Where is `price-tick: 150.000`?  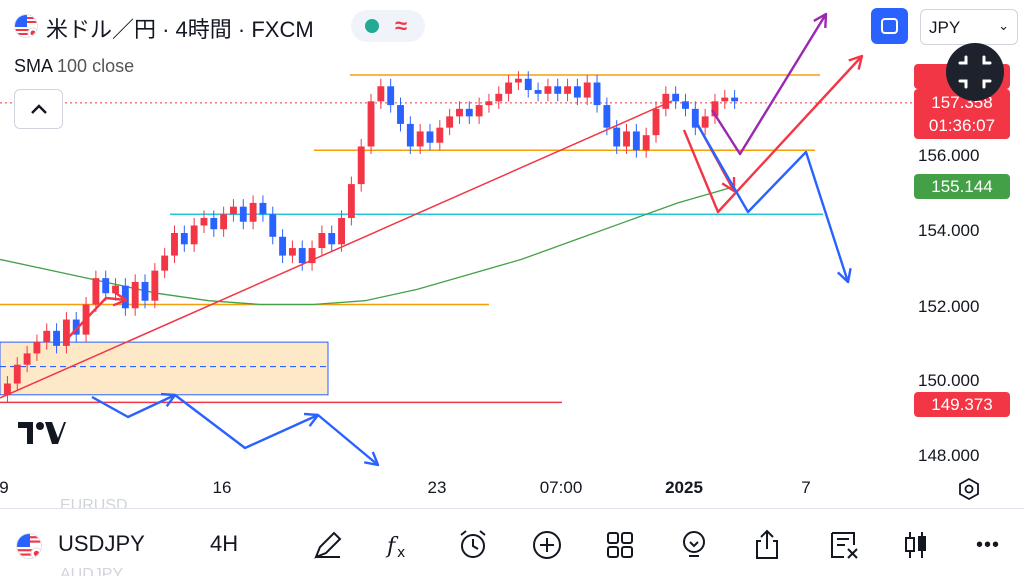
price-tick: 150.000 is located at coordinates (949, 380).